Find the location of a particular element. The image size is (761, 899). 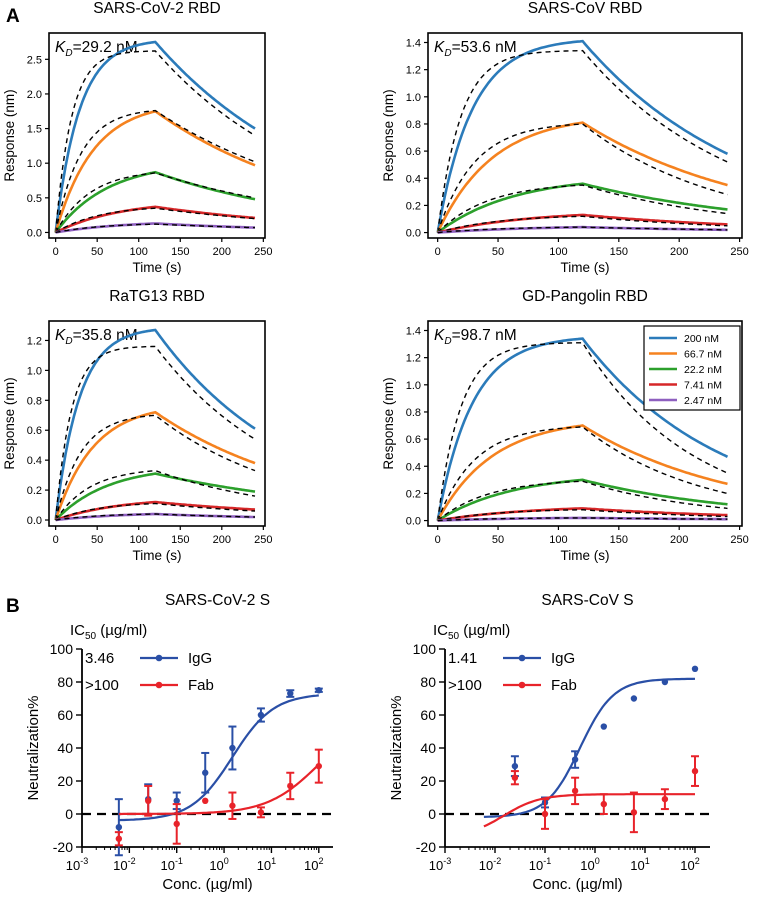

x-axis-label: Conc. (µg/ml) is located at coordinates (207, 884).